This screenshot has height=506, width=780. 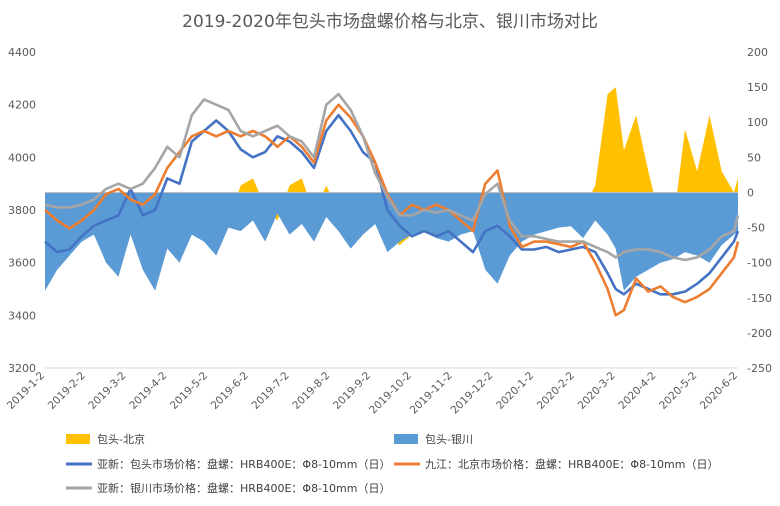 I want to click on right-axis-tick-label: -200, so click(x=759, y=333).